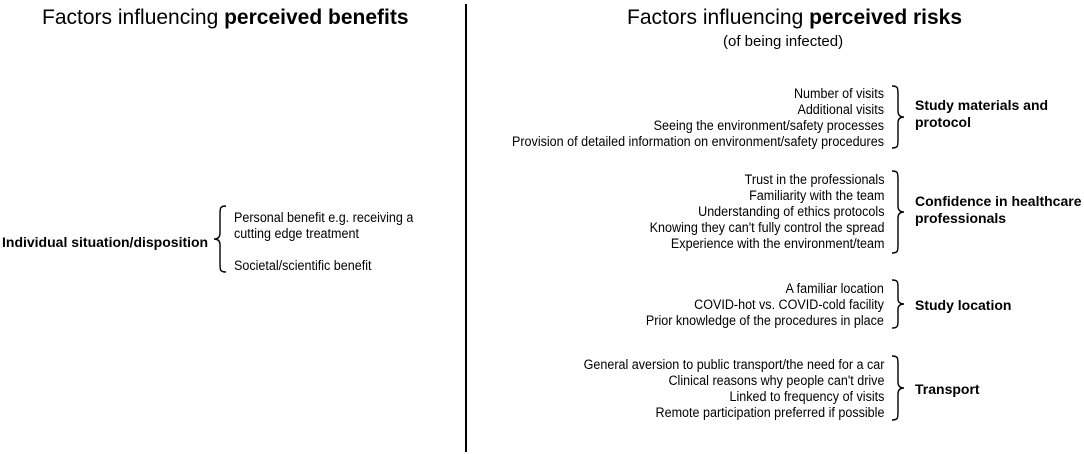 The height and width of the screenshot is (454, 1084). What do you see at coordinates (777, 243) in the screenshot?
I see `list-item: Experience with the environment/team` at bounding box center [777, 243].